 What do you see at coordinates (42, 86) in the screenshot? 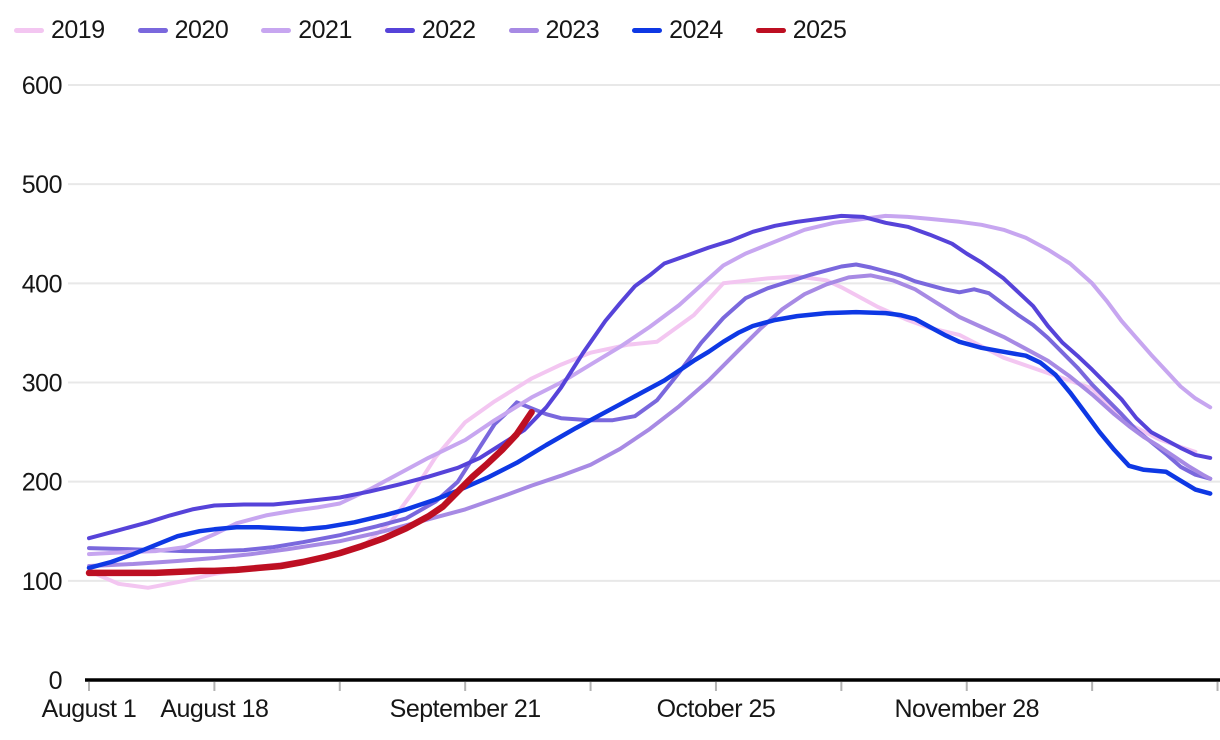
I see `y-tick-label-600: 600` at bounding box center [42, 86].